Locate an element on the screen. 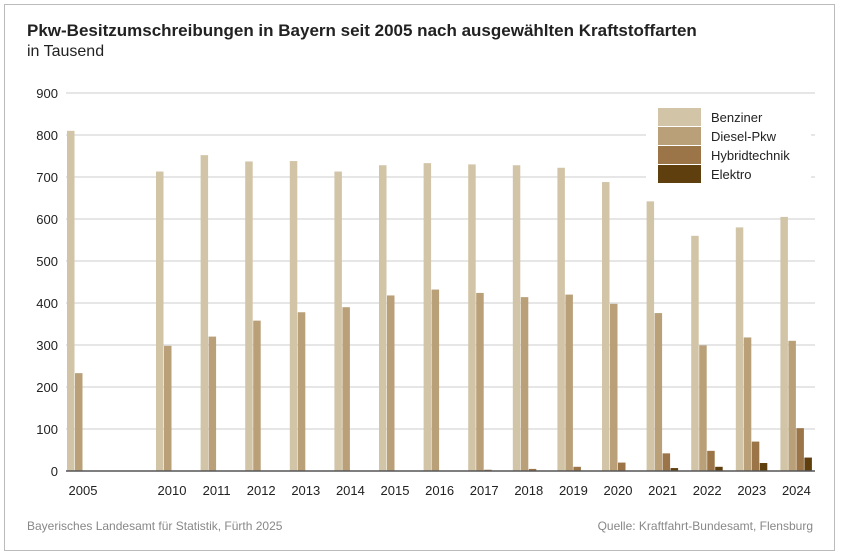 The height and width of the screenshot is (557, 841). bar-benziner-2019 is located at coordinates (561, 319).